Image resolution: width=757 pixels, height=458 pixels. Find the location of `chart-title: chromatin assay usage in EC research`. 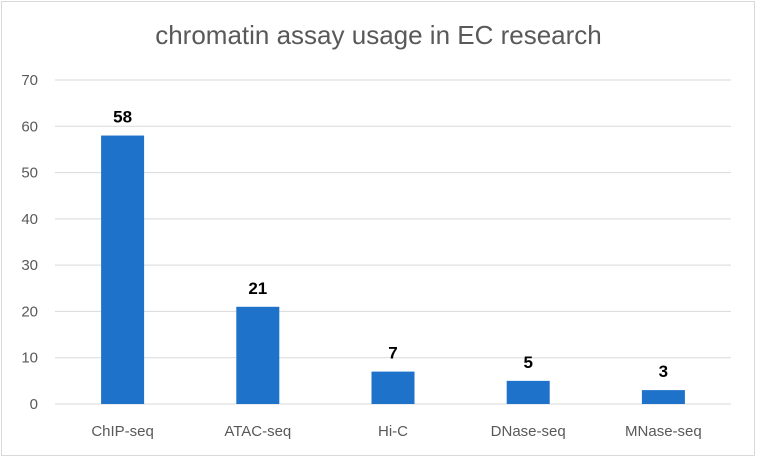

chart-title: chromatin assay usage in EC research is located at coordinates (378, 35).